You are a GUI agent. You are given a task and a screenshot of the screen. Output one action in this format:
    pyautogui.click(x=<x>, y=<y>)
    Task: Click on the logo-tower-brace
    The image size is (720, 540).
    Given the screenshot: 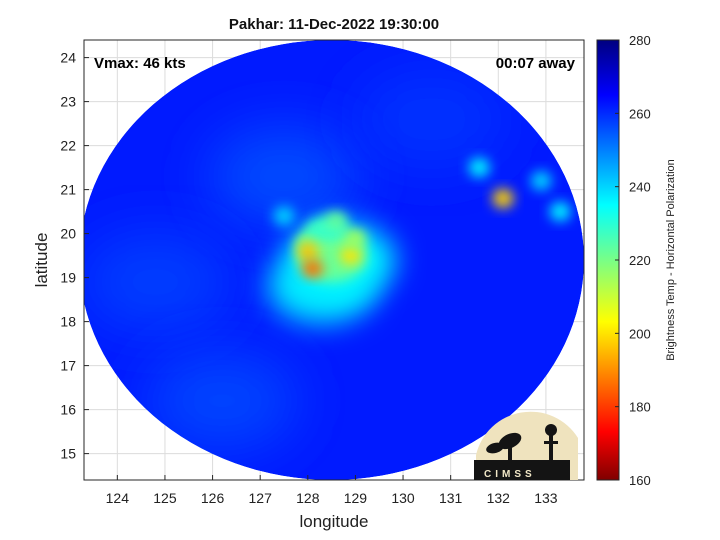 What is the action you would take?
    pyautogui.click(x=551, y=442)
    